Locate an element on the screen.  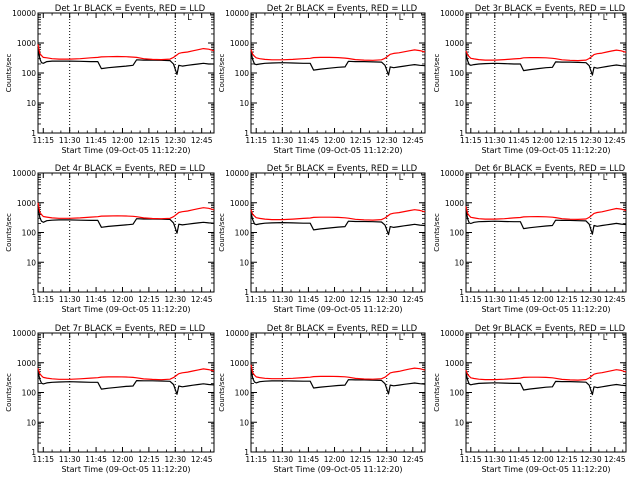
panel-title: Det 9r BLACK = Events, RED = LLD is located at coordinates (550, 329).